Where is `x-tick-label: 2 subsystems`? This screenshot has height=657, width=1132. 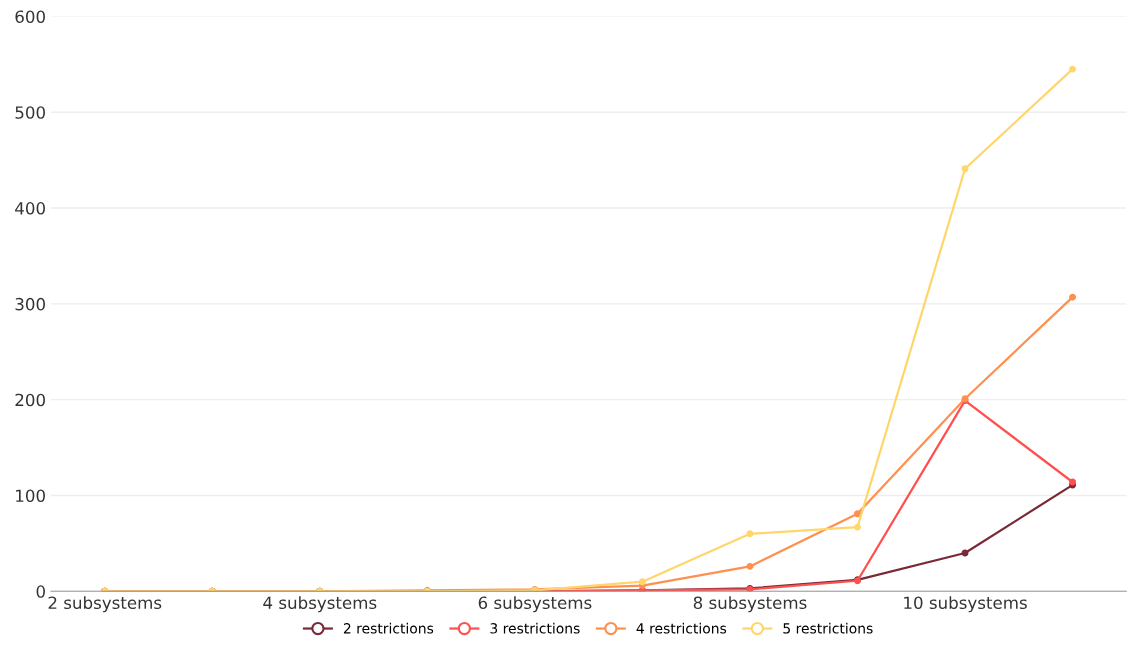 x-tick-label: 2 subsystems is located at coordinates (105, 604).